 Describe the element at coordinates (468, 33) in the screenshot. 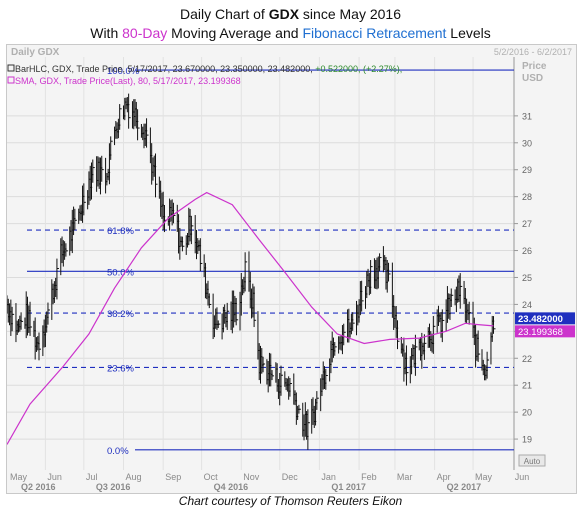

I see `subtitle-suffix: Levels` at that location.